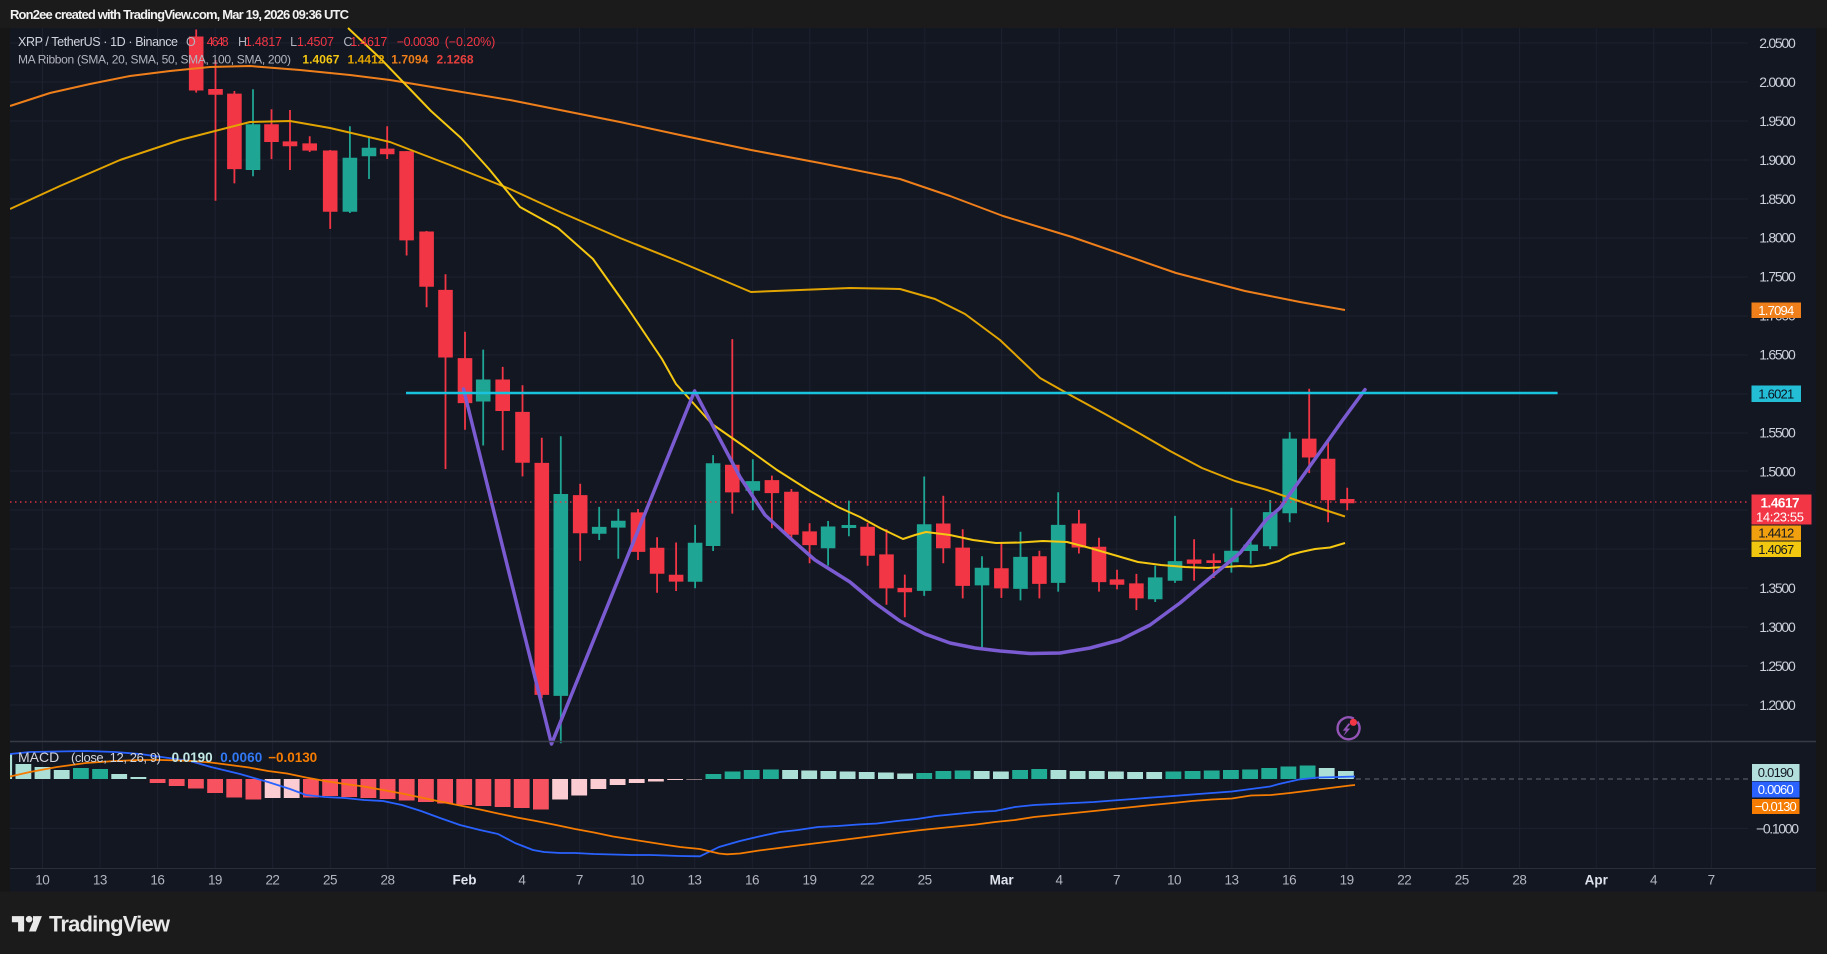 The image size is (1827, 954). What do you see at coordinates (1002, 880) in the screenshot?
I see `svg-text: Mar` at bounding box center [1002, 880].